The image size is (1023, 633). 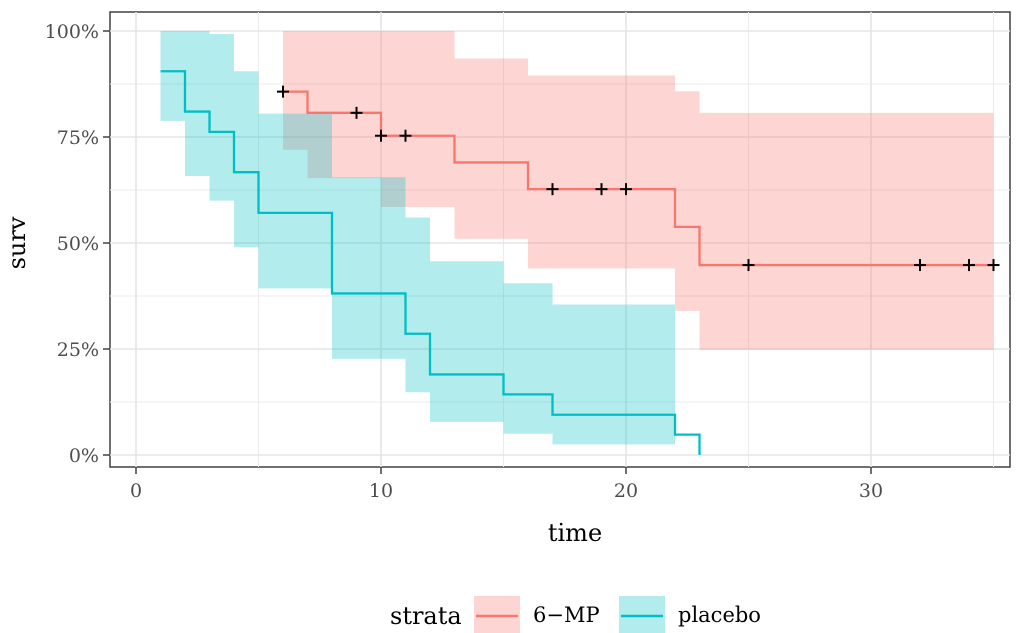 I want to click on x-tick-label: 20, so click(x=626, y=491).